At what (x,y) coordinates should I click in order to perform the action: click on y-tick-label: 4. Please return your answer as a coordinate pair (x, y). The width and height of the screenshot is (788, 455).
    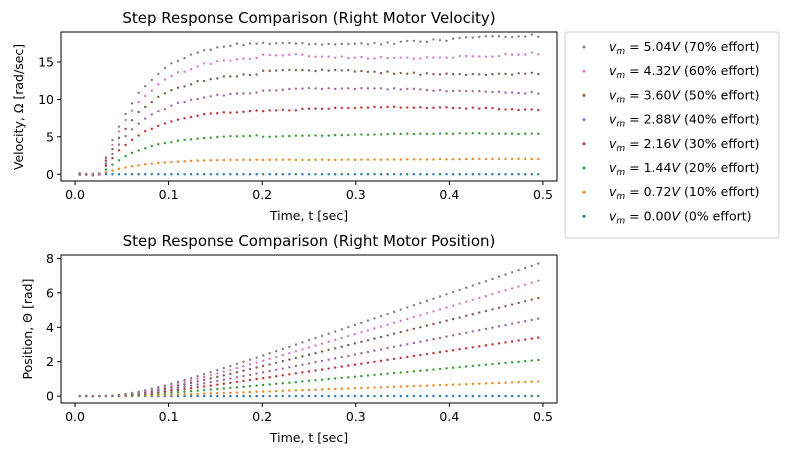
    Looking at the image, I should click on (50, 327).